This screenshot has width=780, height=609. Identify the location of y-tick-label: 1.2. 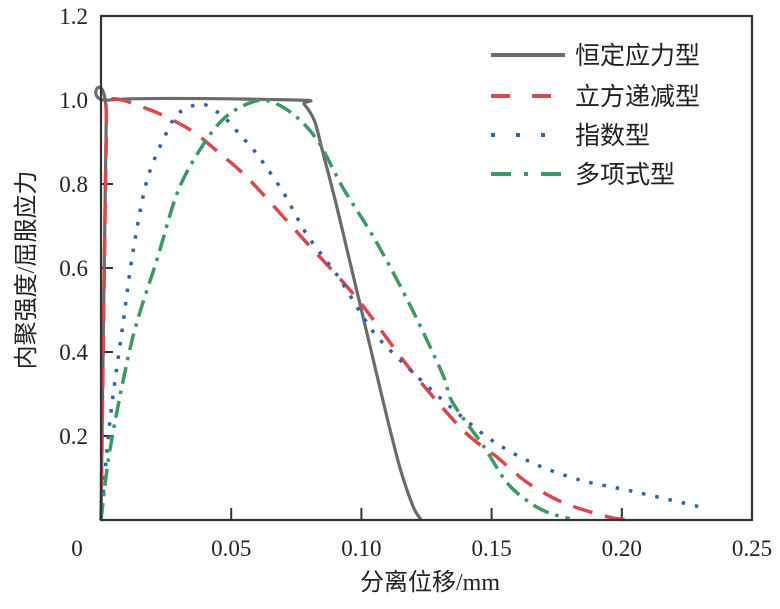
(73, 16).